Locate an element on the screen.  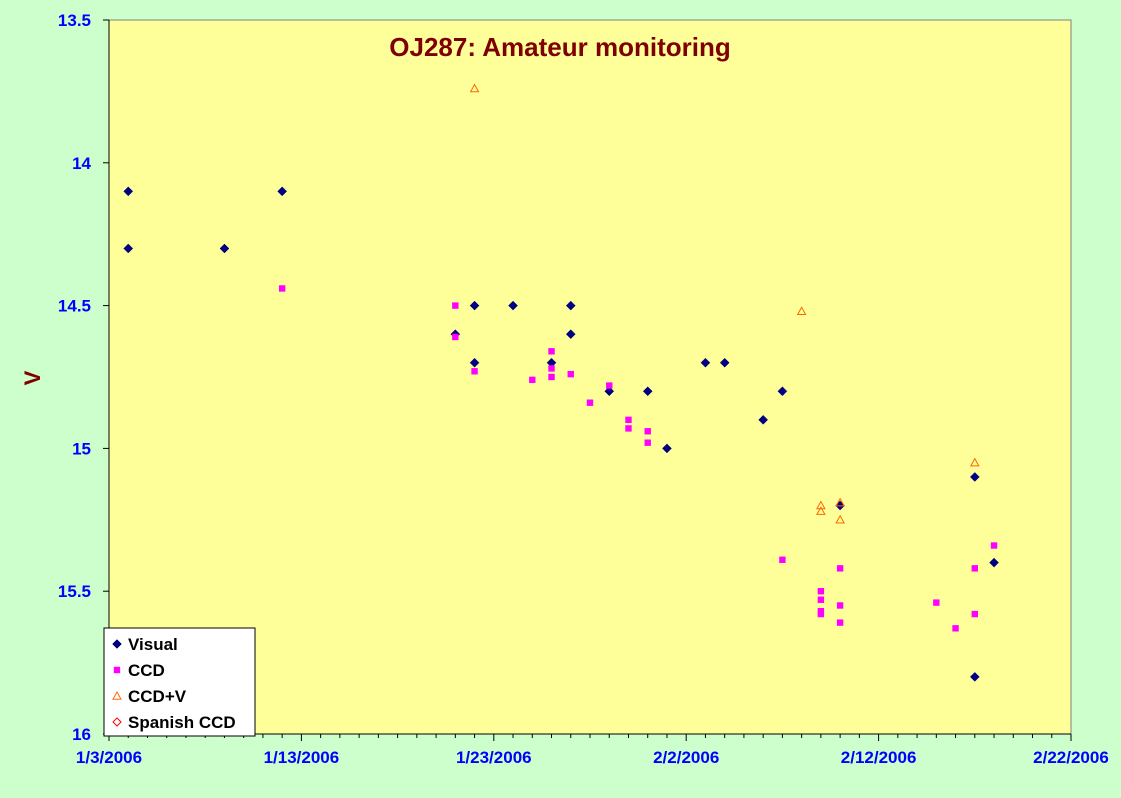
x-tick-label: 2/22/2006 is located at coordinates (1071, 757).